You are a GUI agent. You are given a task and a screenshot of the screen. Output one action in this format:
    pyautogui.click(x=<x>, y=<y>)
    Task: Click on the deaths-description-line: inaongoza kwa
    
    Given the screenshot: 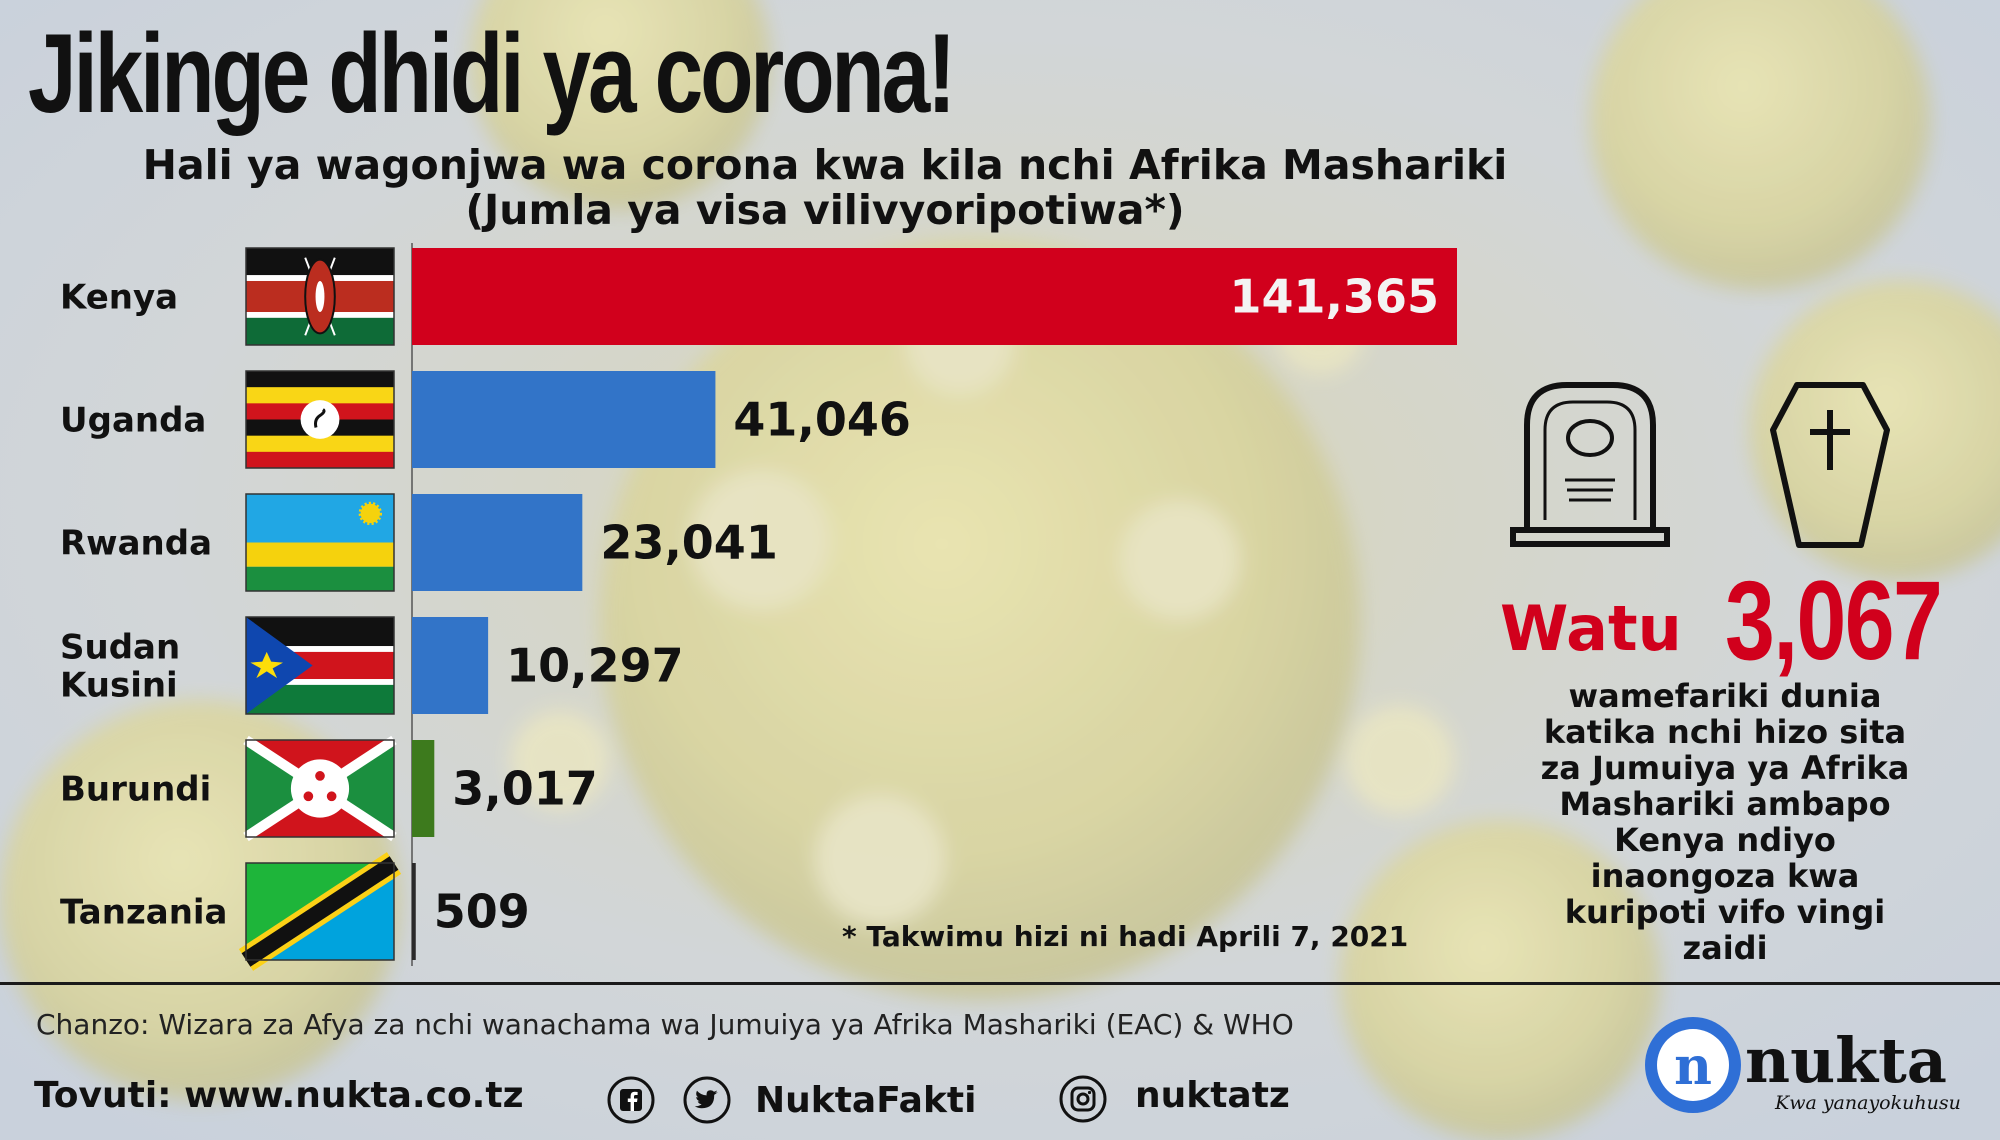 What is the action you would take?
    pyautogui.click(x=1725, y=876)
    